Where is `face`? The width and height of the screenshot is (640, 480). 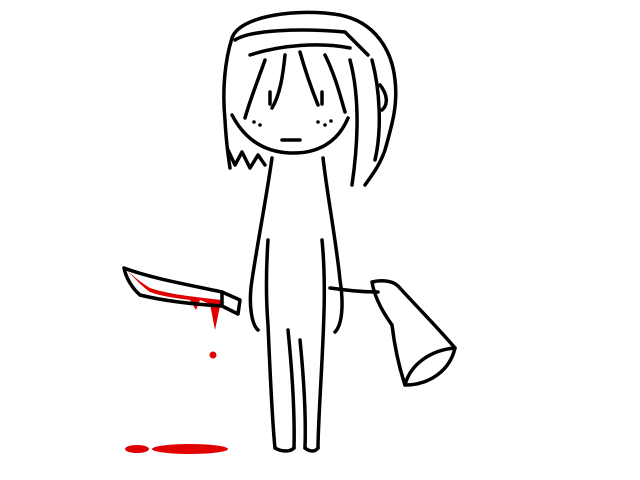 face is located at coordinates (290, 122).